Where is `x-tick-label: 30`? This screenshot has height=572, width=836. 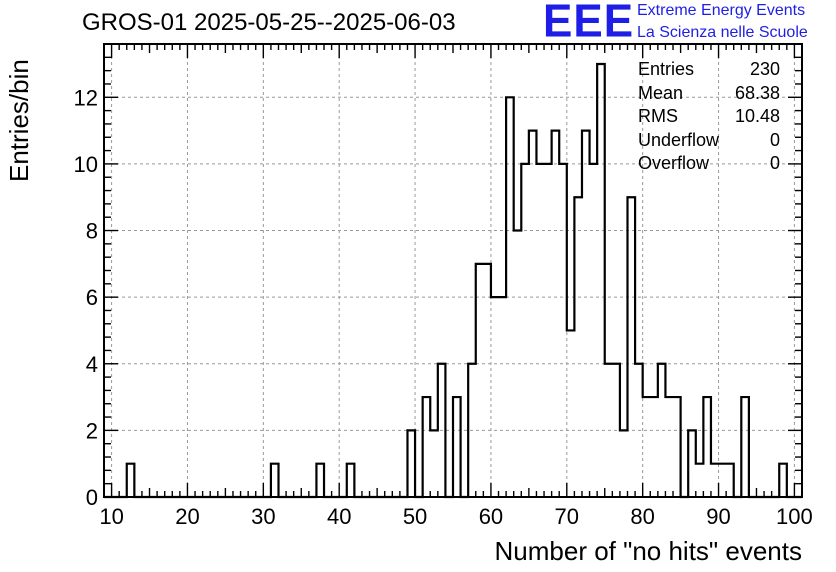
x-tick-label: 30 is located at coordinates (263, 516).